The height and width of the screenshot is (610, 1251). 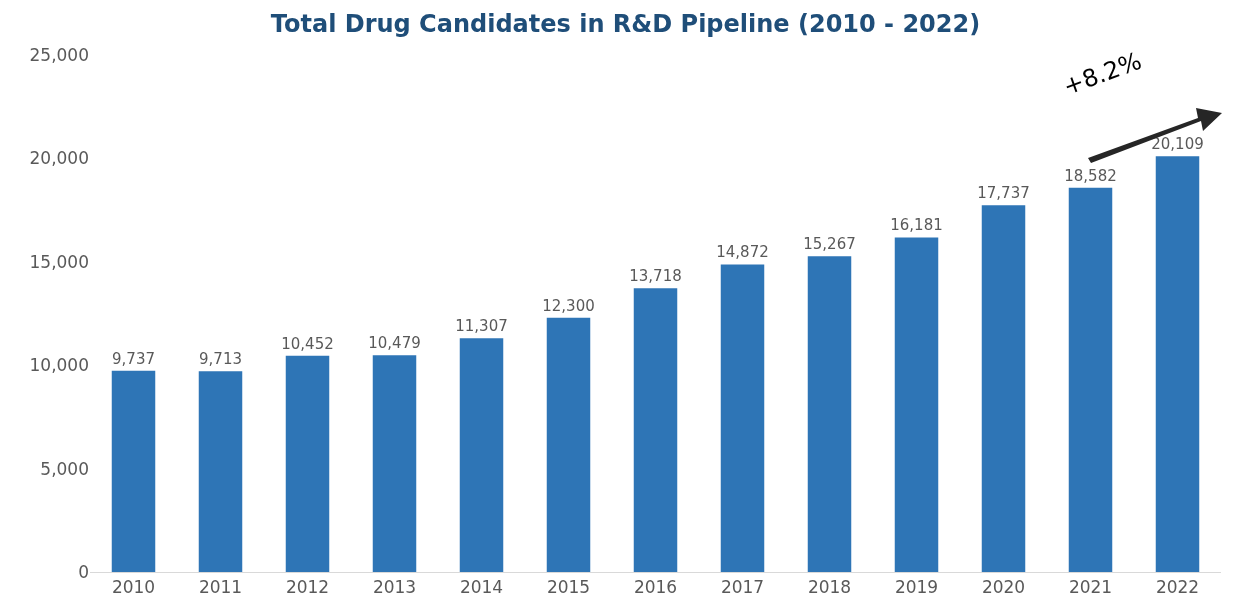 I want to click on data-label: 17,737, so click(x=1003, y=193).